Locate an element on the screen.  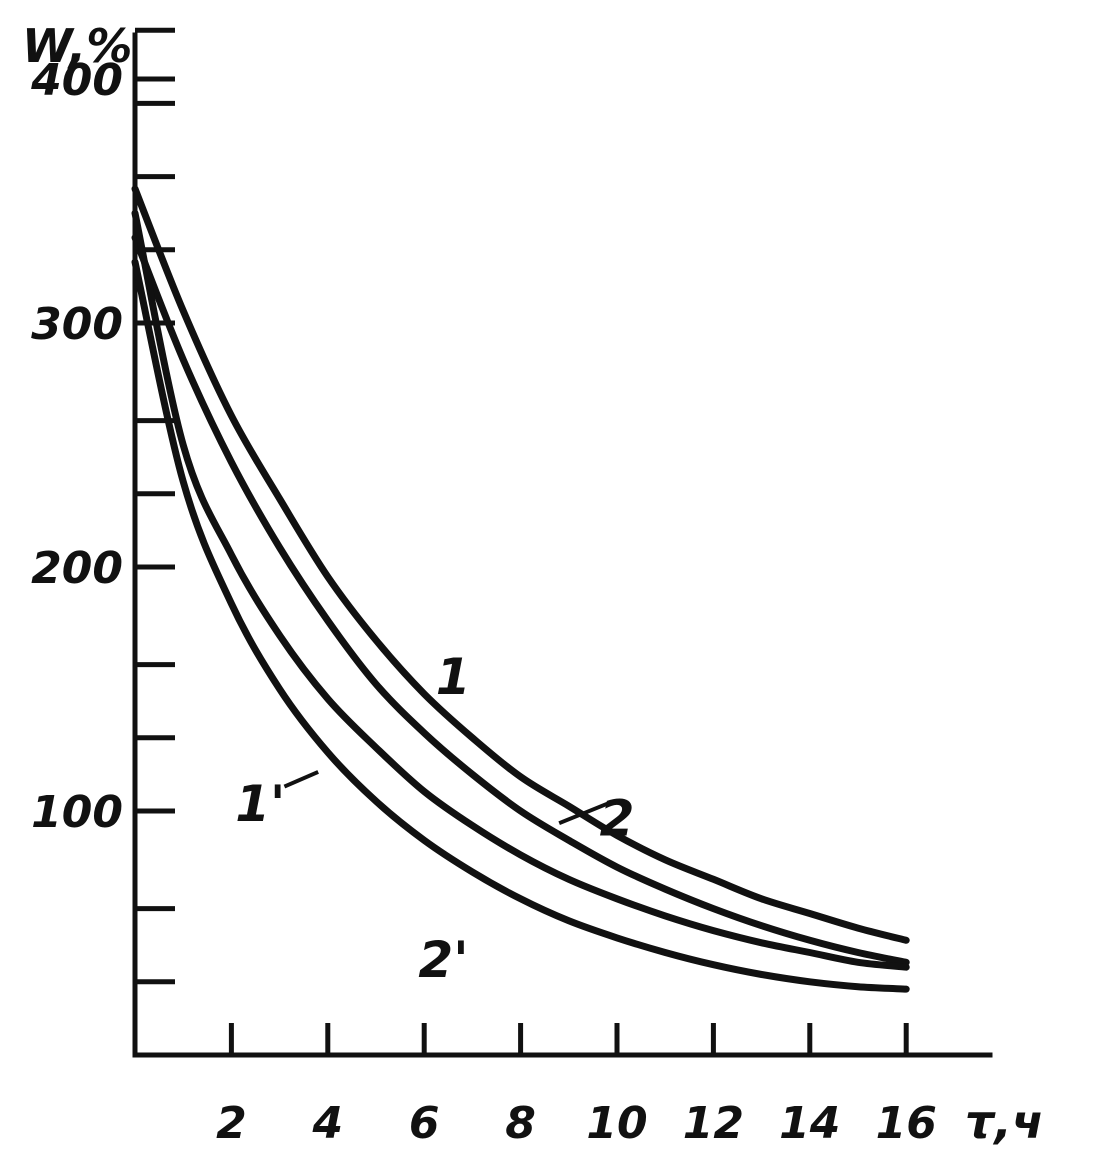
y-tick-label: 400 is located at coordinates (76, 80).